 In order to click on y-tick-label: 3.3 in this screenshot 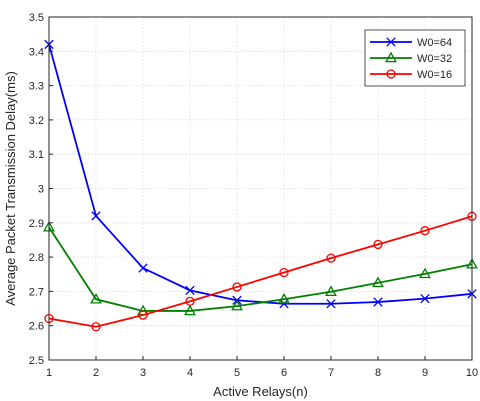, I will do `click(36, 87)`.